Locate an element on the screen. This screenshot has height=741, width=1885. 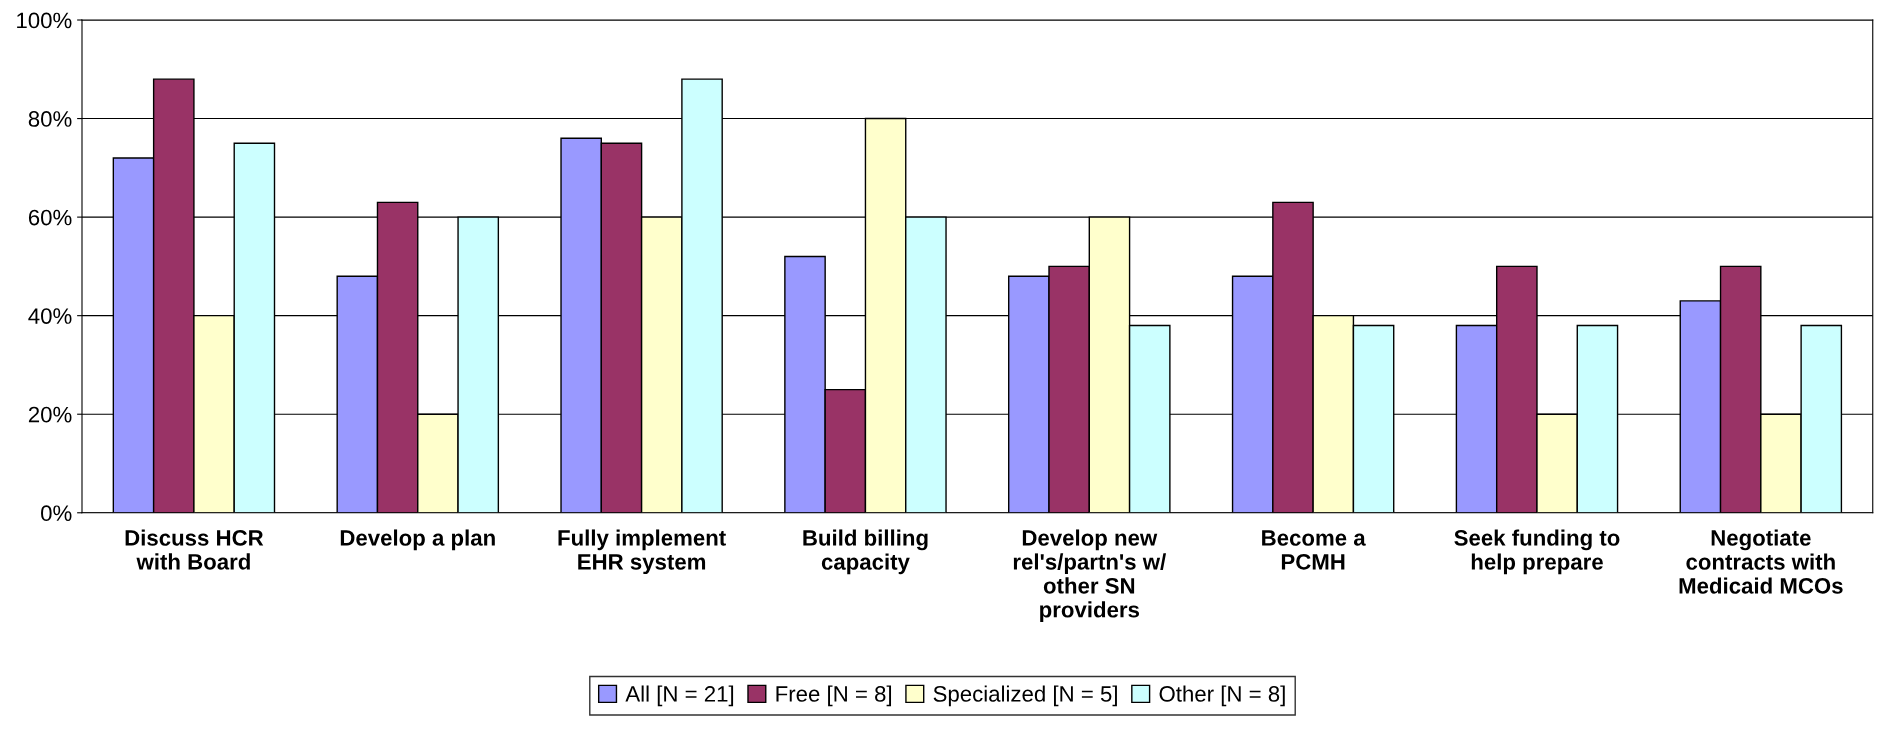
y-tick-label: 60% is located at coordinates (50, 217).